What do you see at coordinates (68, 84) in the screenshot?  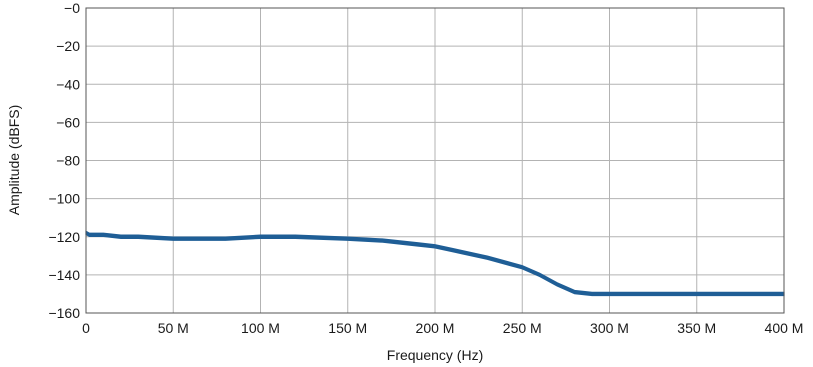 I see `y-tick-label: −40` at bounding box center [68, 84].